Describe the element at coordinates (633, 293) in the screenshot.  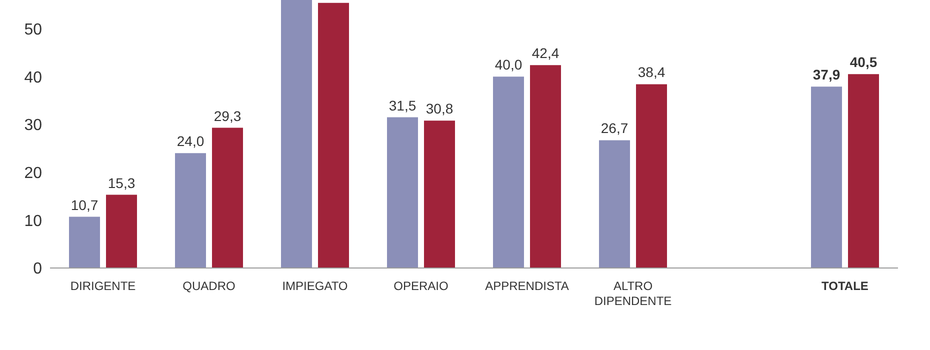
I see `x-tick-label: ALTRO DIPENDENTE` at that location.